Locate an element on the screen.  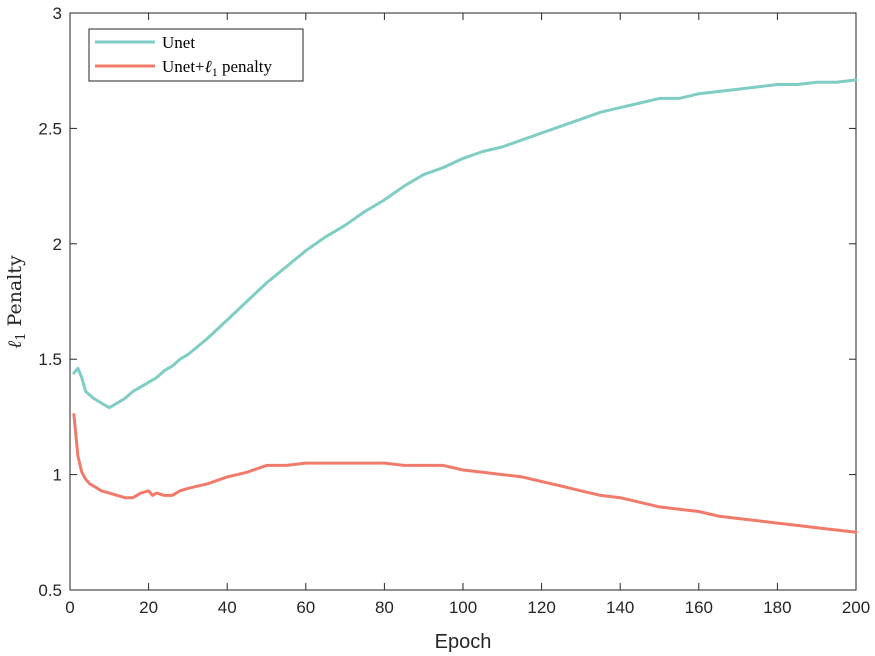
x-tick-label: 180 is located at coordinates (777, 607).